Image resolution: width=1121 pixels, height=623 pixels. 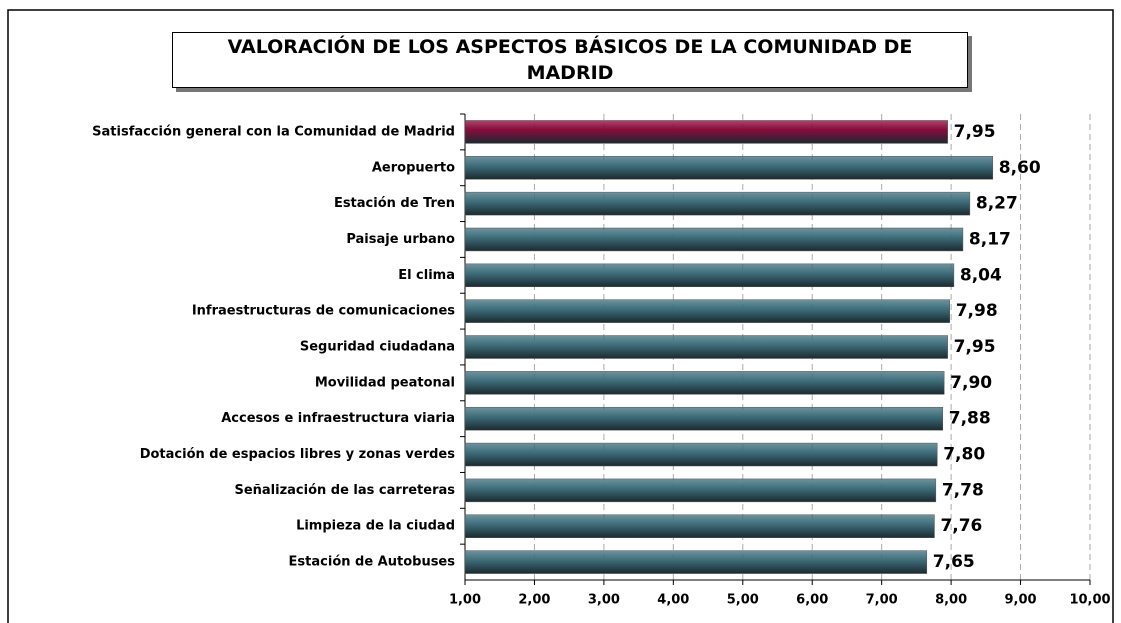 I want to click on x-tick-label: 2,00, so click(x=534, y=600).